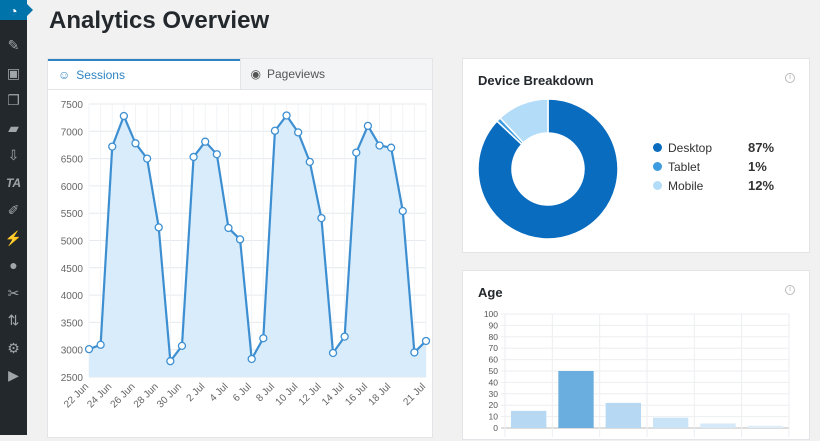 Image resolution: width=820 pixels, height=441 pixels. What do you see at coordinates (169, 395) in the screenshot?
I see `x-tick-label: 30 Jun` at bounding box center [169, 395].